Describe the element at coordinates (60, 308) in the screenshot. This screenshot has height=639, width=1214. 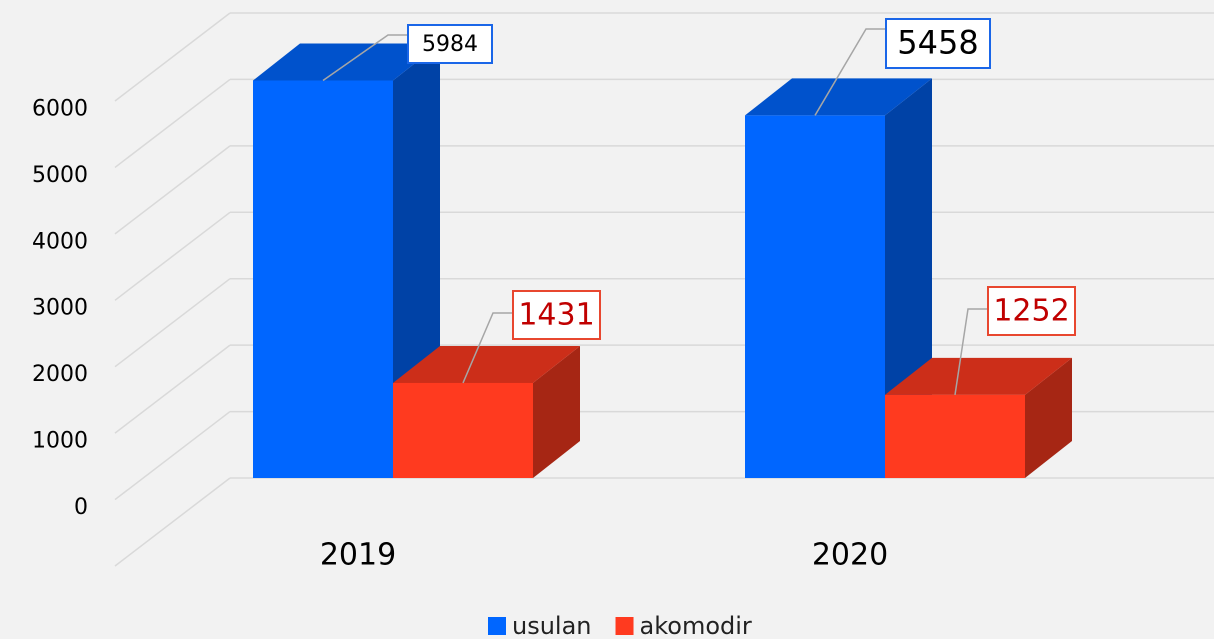
I see `y-tick-label: 3000` at that location.